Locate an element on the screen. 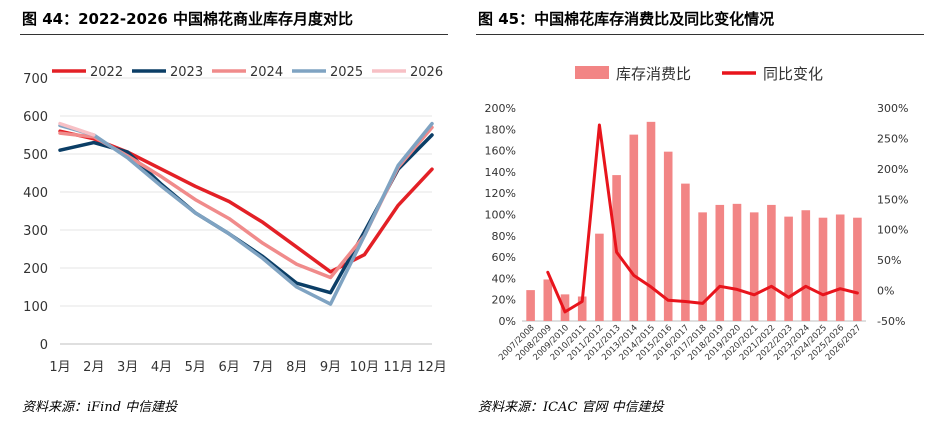 The width and height of the screenshot is (940, 430). x-tick-label: 7月 is located at coordinates (262, 367).